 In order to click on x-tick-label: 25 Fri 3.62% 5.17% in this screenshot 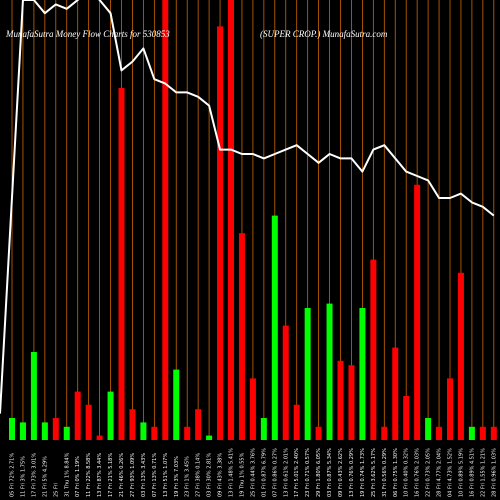, I will do `click(374, 472)`.